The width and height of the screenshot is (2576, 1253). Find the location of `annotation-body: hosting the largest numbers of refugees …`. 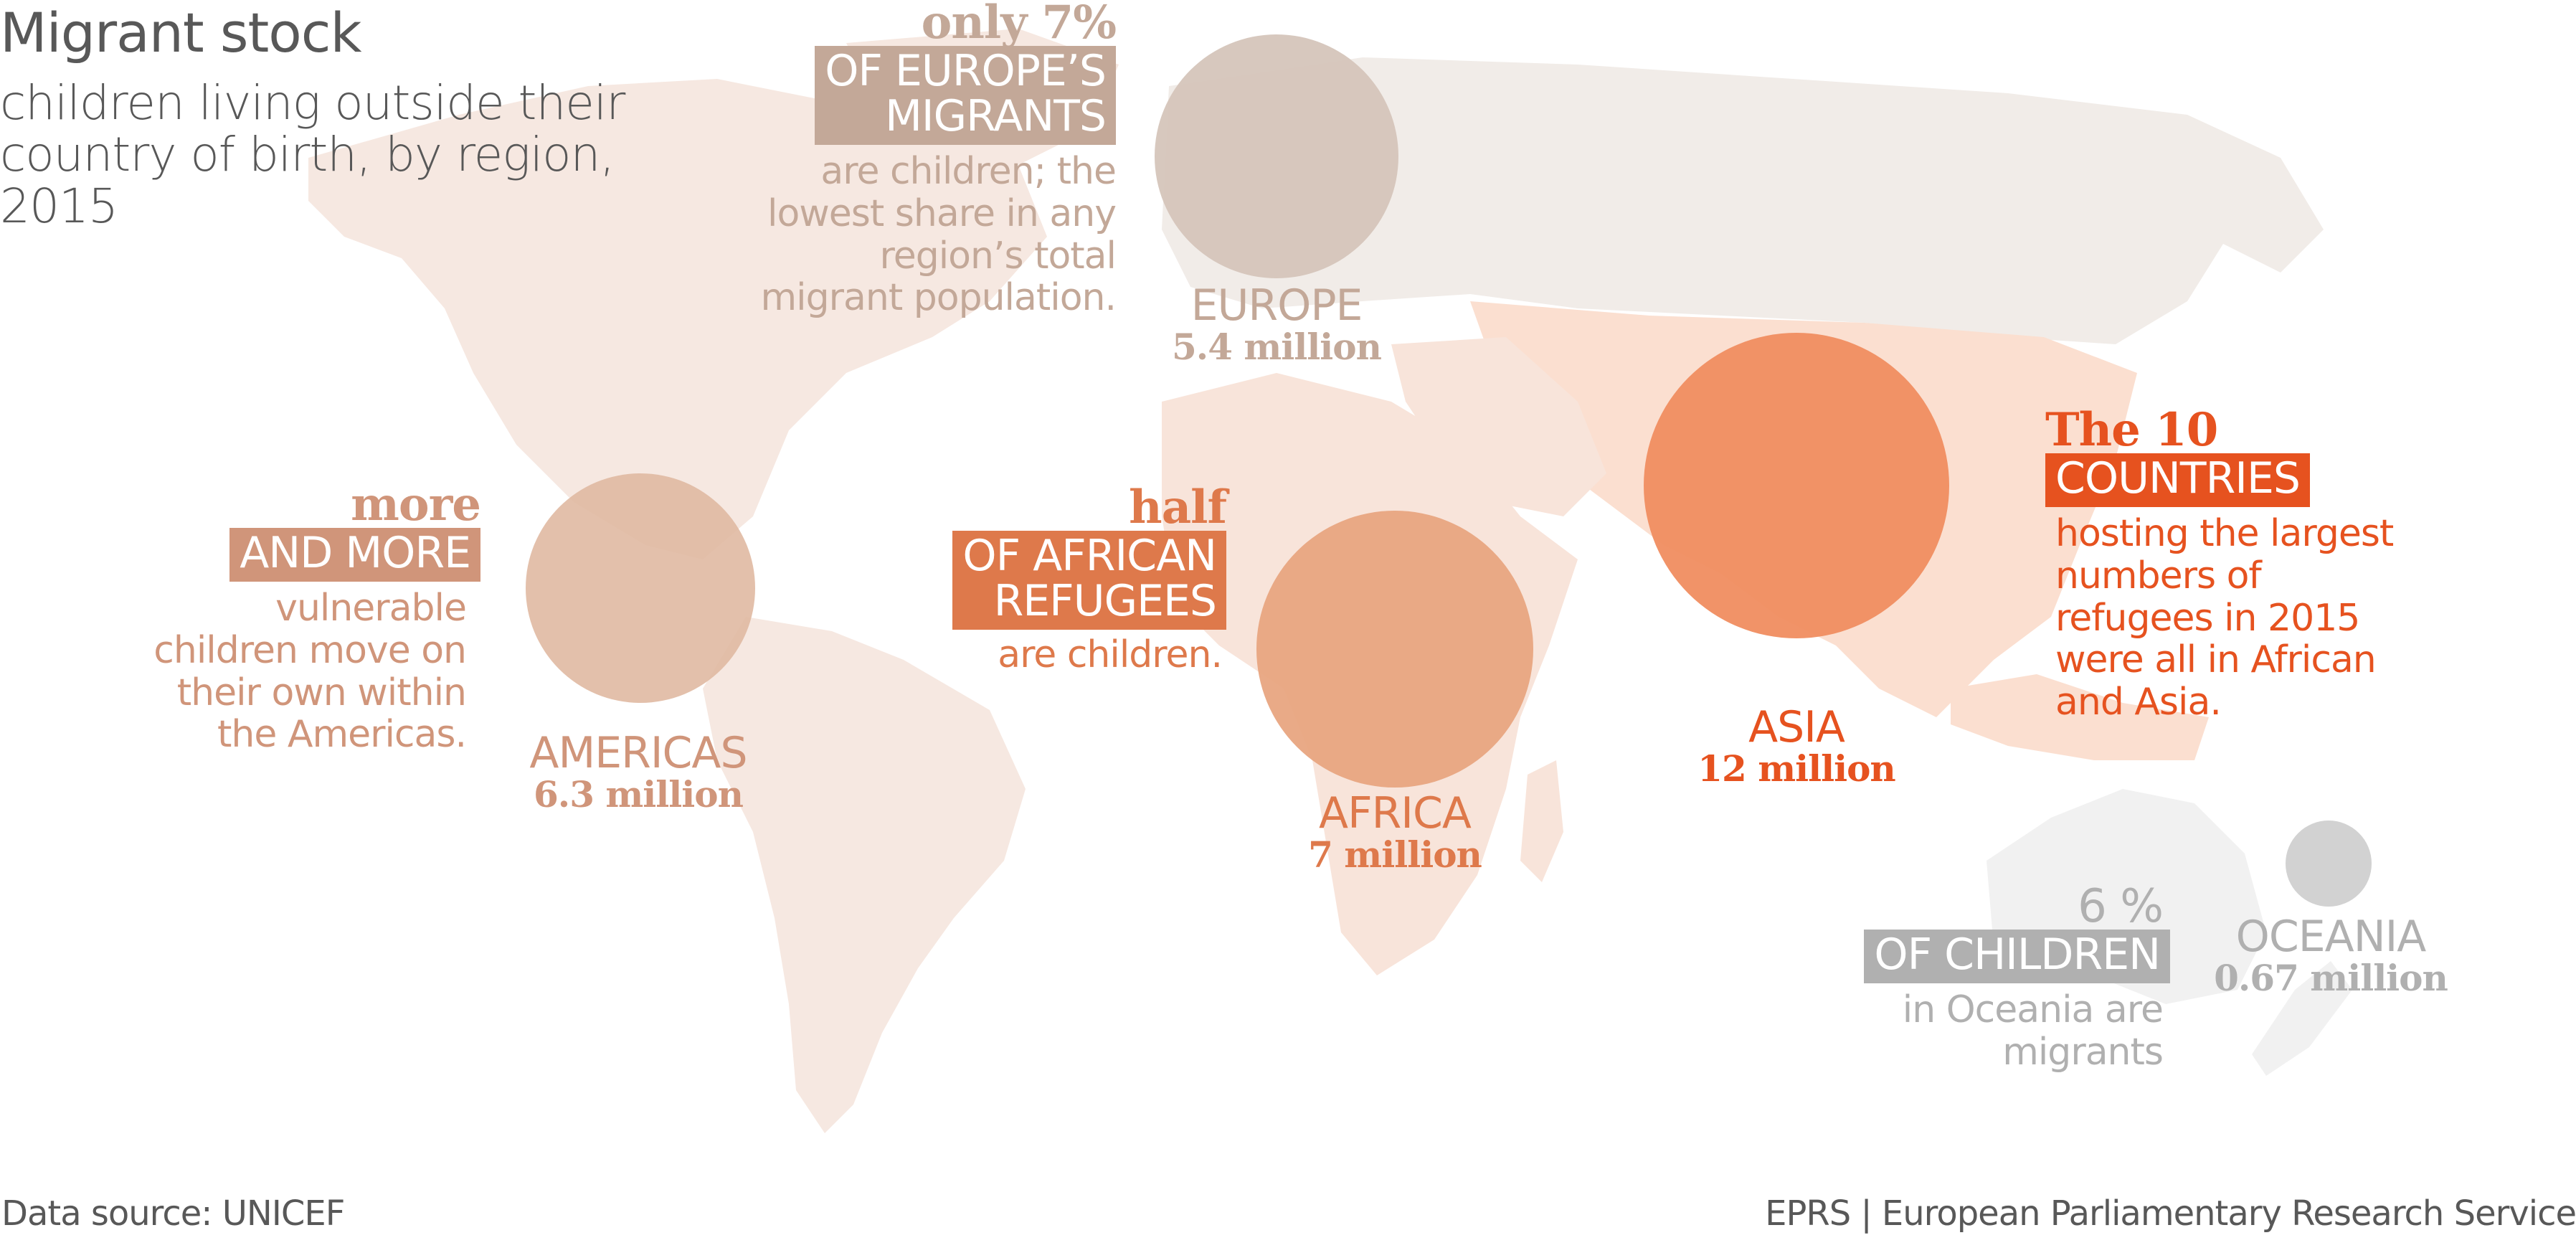

annotation-body: hosting the largest numbers of refugees … is located at coordinates (2224, 618).